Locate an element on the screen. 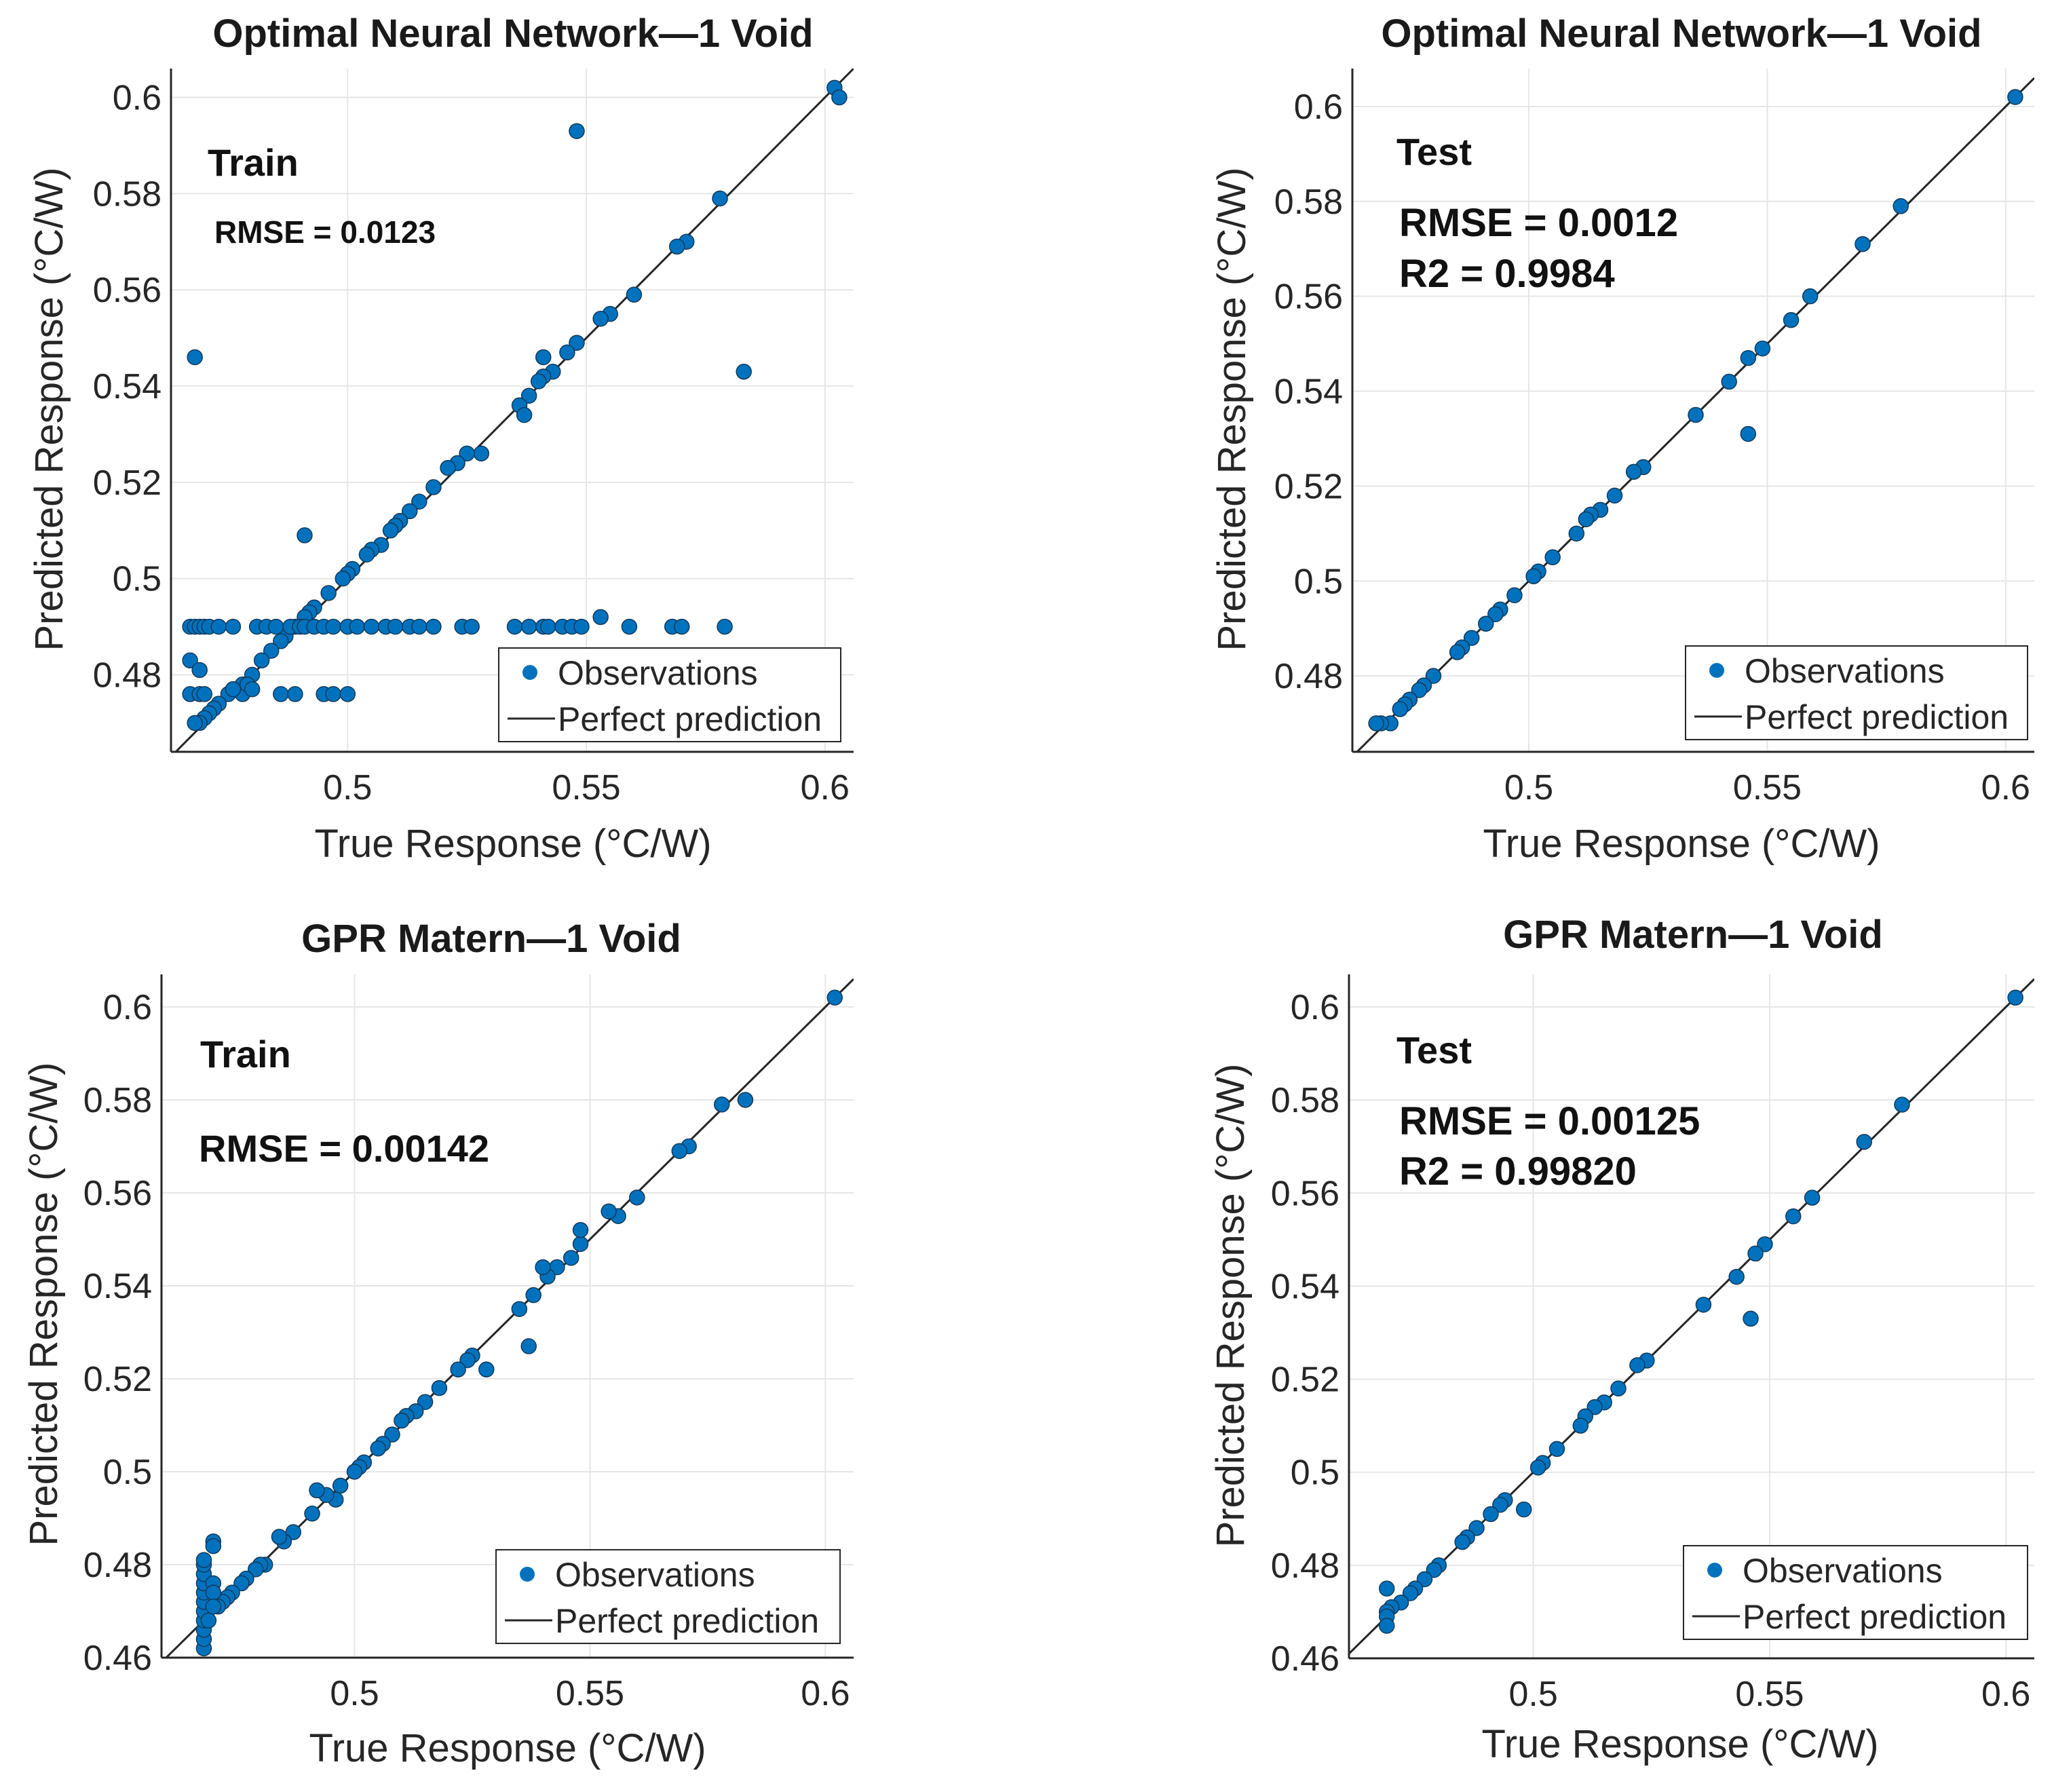 The width and height of the screenshot is (2054, 1792). annotation-rmse: RMSE = 0.0012 is located at coordinates (1539, 223).